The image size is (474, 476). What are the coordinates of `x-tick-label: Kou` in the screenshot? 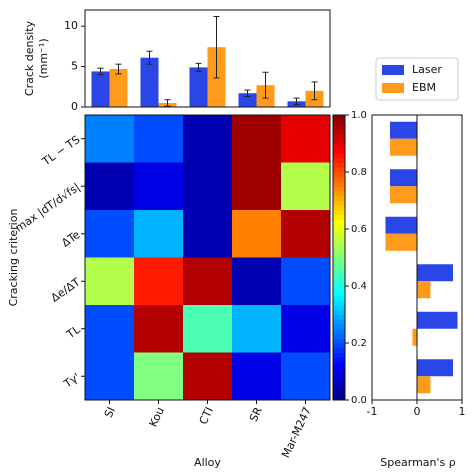 It's located at (157, 417).